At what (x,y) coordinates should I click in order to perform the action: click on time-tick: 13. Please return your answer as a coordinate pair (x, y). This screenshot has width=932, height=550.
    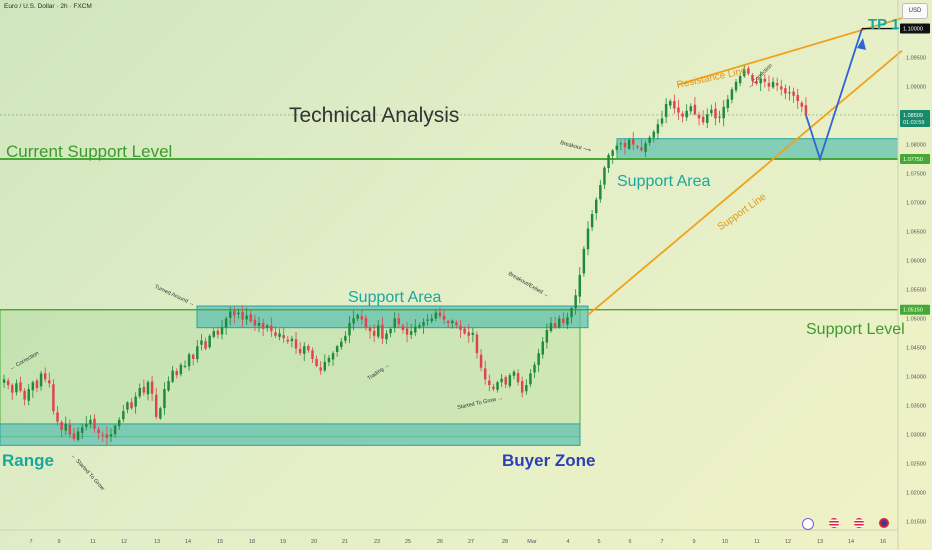
    Looking at the image, I should click on (820, 542).